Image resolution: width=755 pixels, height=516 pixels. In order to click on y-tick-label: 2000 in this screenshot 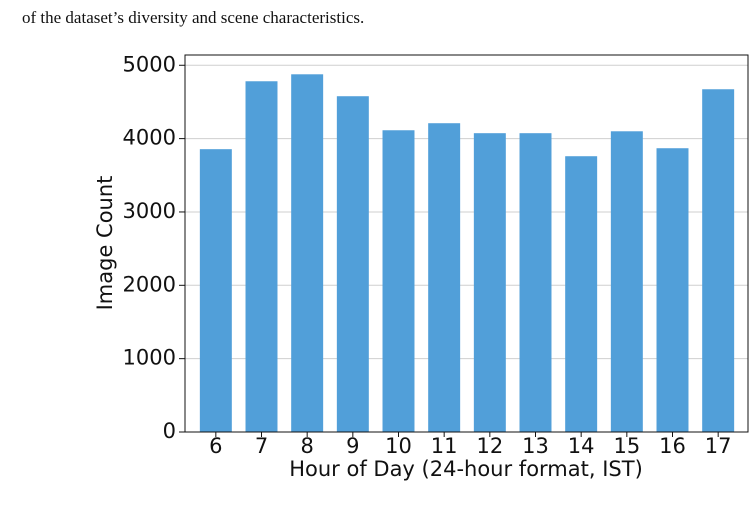, I will do `click(149, 284)`.